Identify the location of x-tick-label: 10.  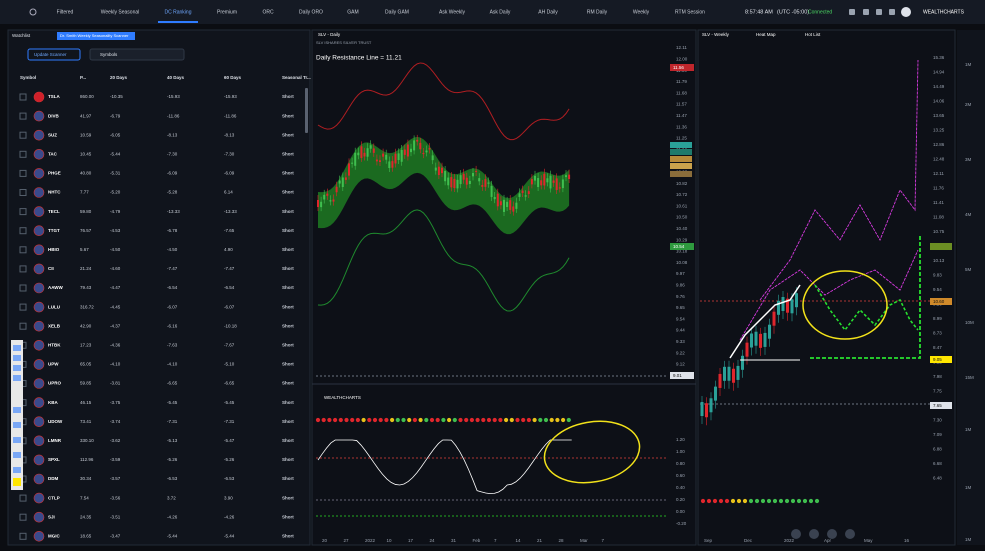
(390, 540).